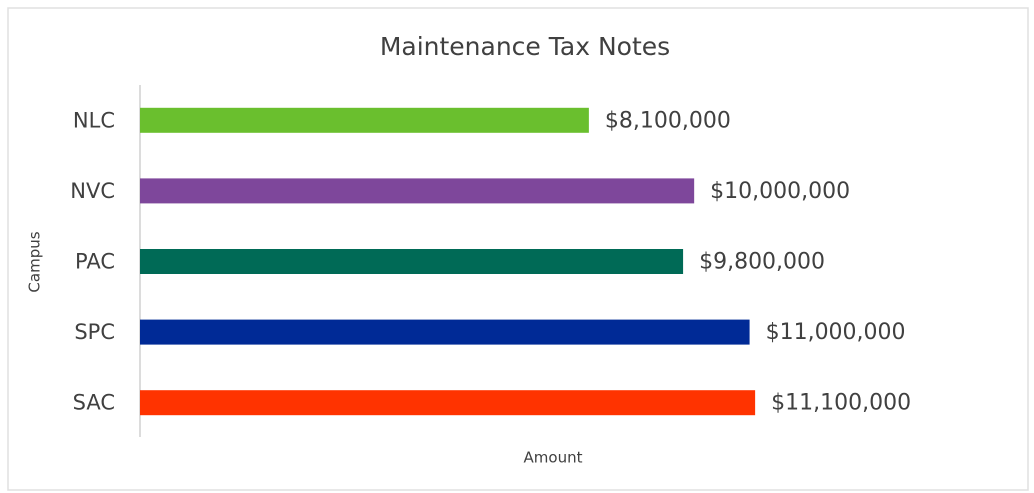 This screenshot has width=1034, height=493. I want to click on y-tick-label: PAC, so click(95, 262).